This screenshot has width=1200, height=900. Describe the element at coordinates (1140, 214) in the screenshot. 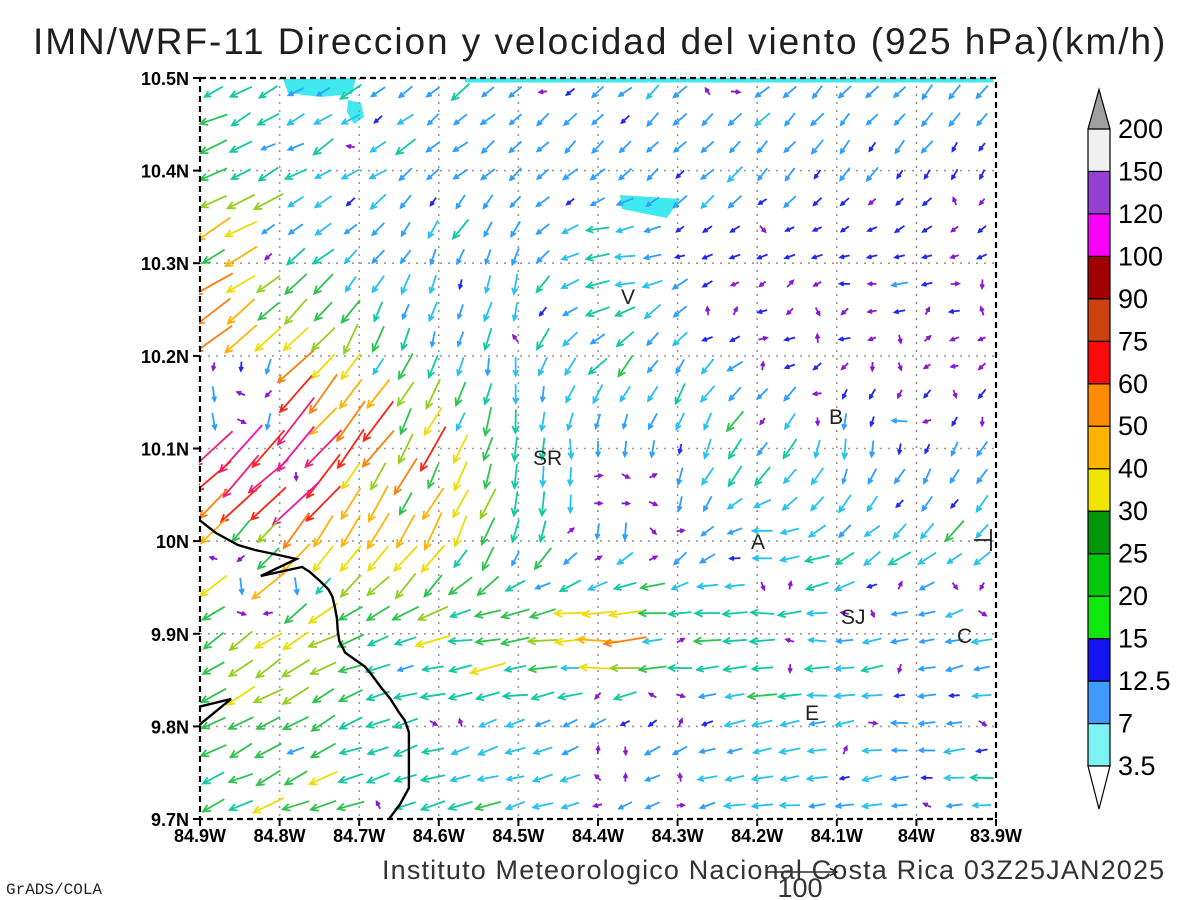

I see `svg-text: 120` at that location.